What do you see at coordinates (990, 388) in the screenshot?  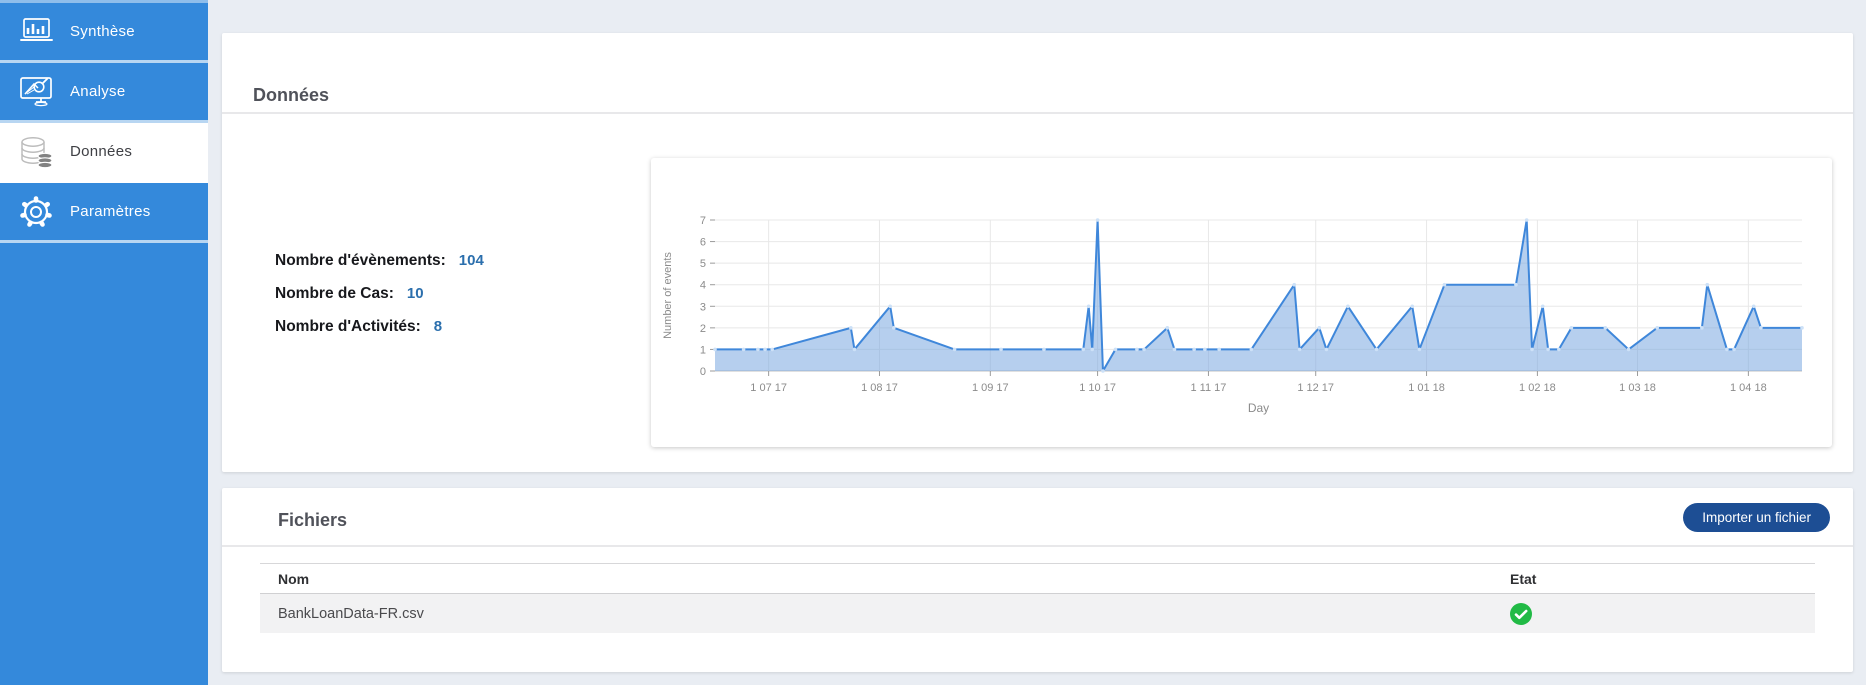 I see `x-tick-label: 1 09 17` at bounding box center [990, 388].